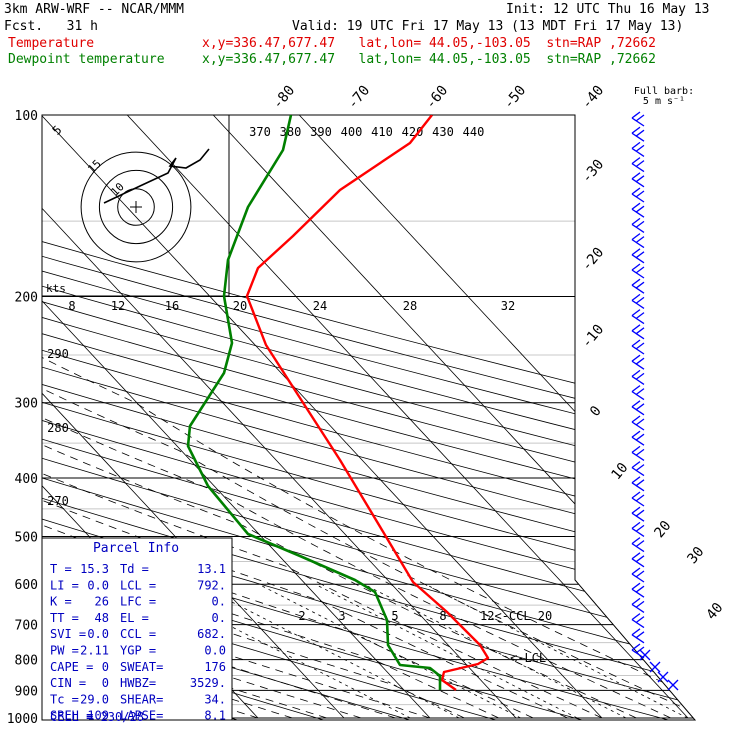 This screenshot has height=740, width=740. I want to click on parcel-label: SHEAR=, so click(141, 699).